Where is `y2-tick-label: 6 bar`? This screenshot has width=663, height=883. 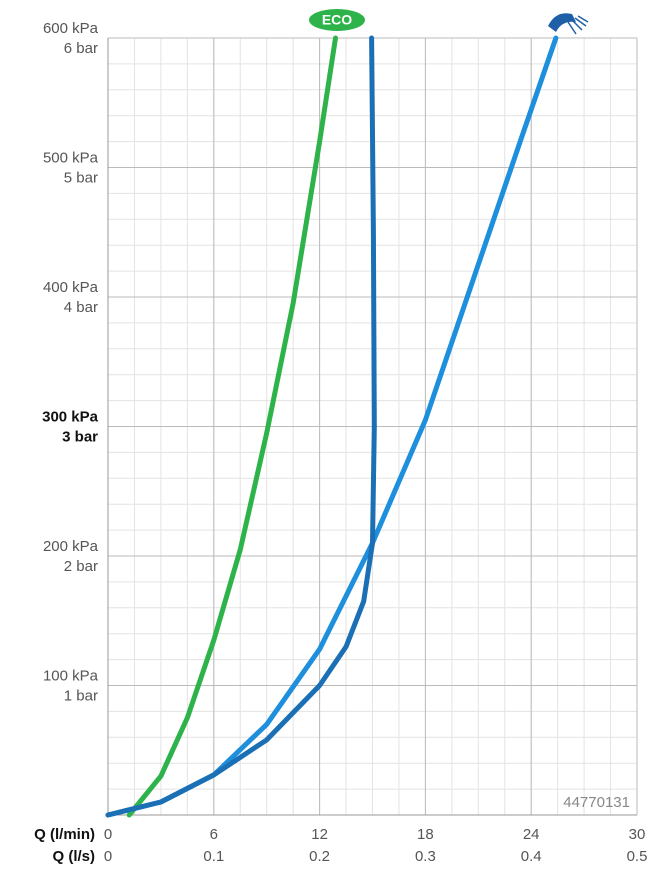 y2-tick-label: 6 bar is located at coordinates (81, 48).